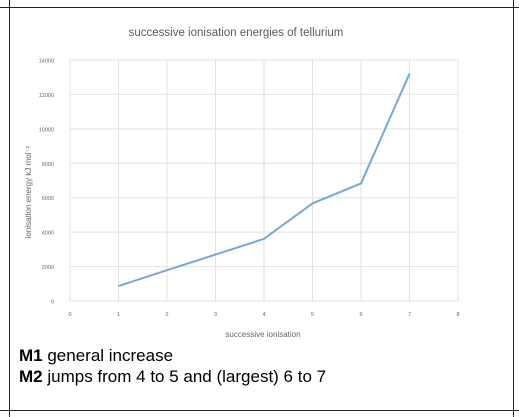  What do you see at coordinates (9, 208) in the screenshot?
I see `table-left-border` at bounding box center [9, 208].